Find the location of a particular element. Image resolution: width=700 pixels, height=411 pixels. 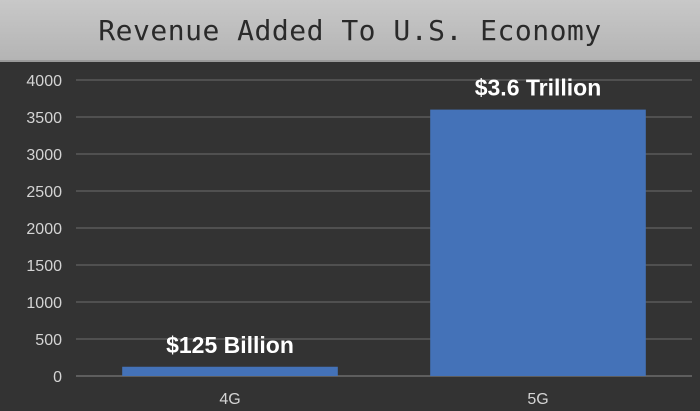

y-tick-label: 2000 is located at coordinates (44, 229).